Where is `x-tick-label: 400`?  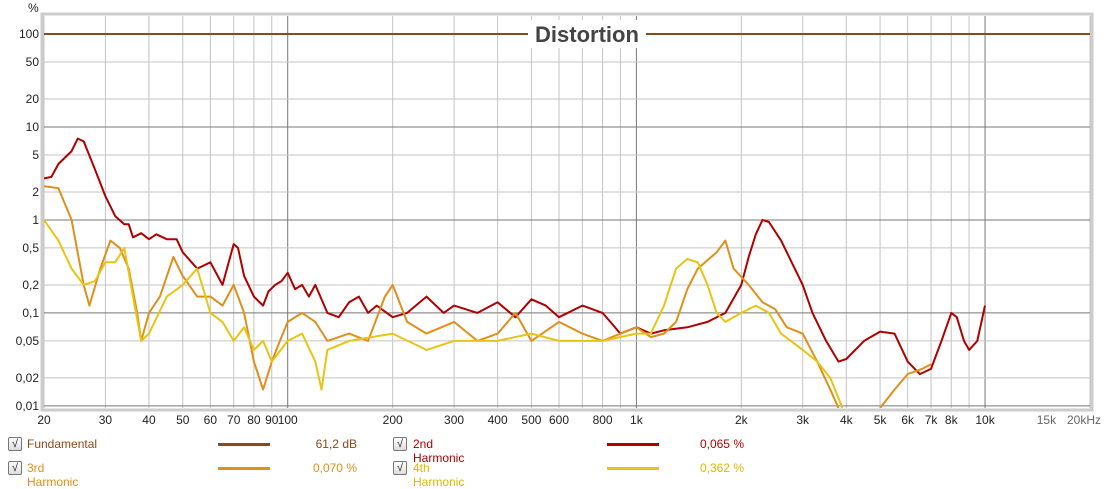 x-tick-label: 400 is located at coordinates (498, 420).